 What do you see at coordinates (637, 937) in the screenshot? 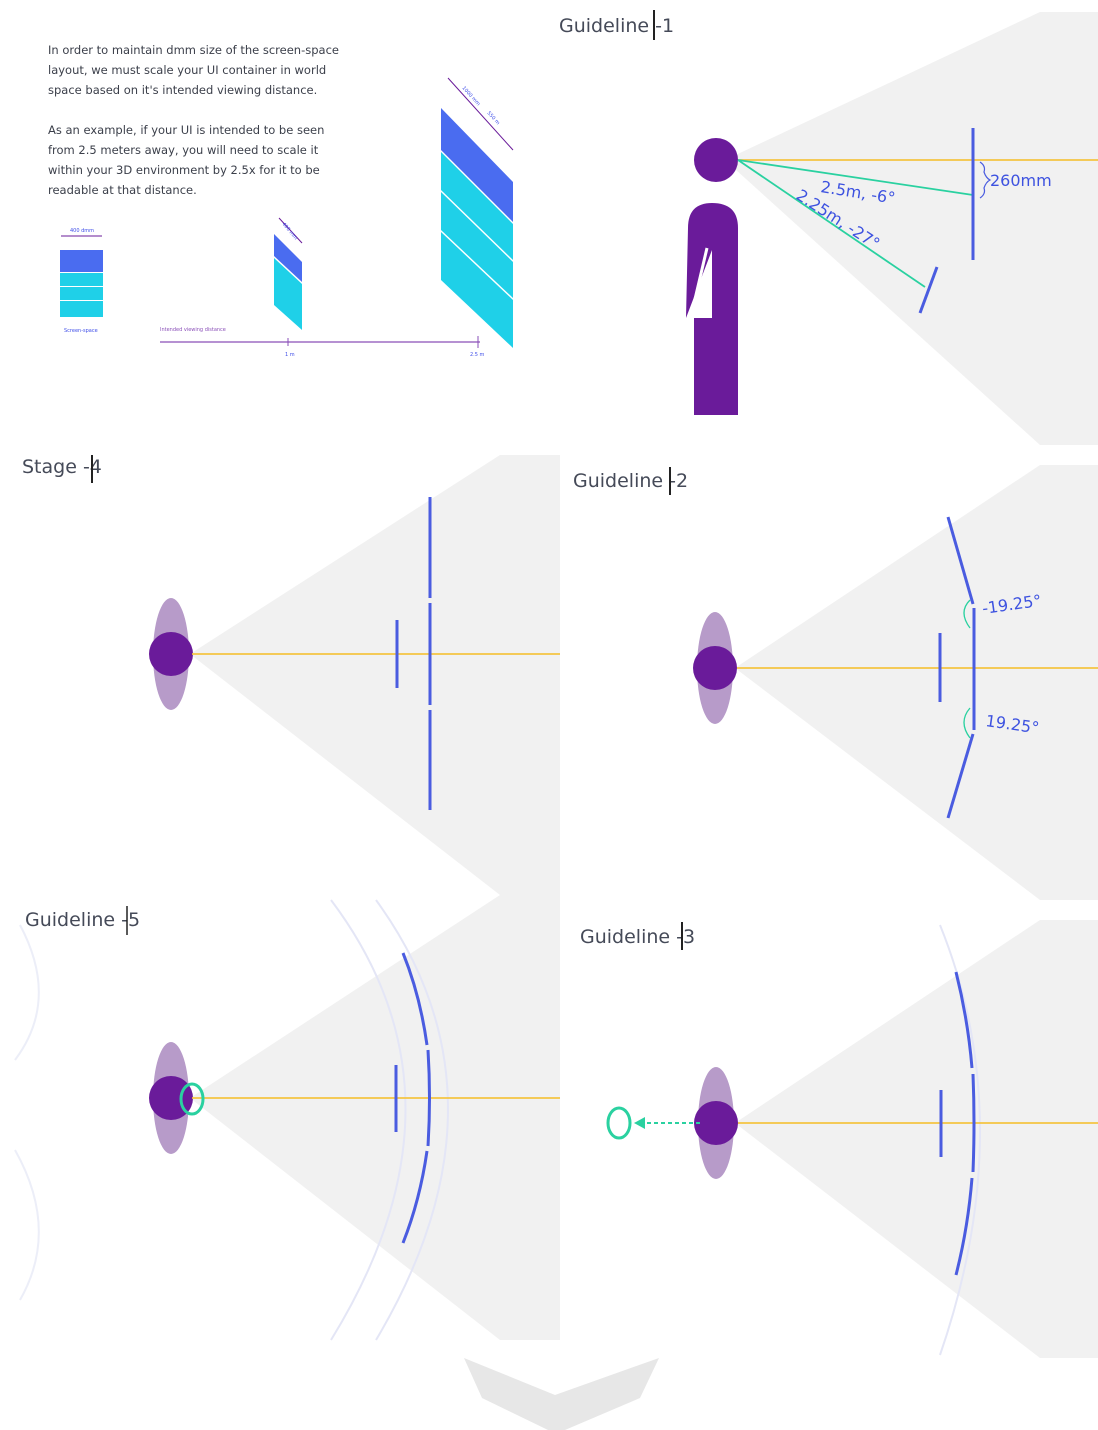
I see `panel-title: Guideline -3` at bounding box center [637, 937].